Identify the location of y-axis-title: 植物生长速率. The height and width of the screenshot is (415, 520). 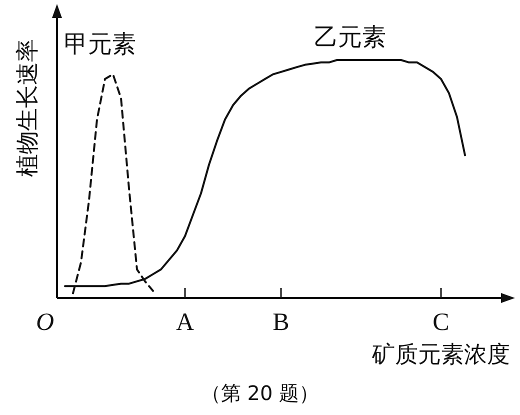
(28, 108).